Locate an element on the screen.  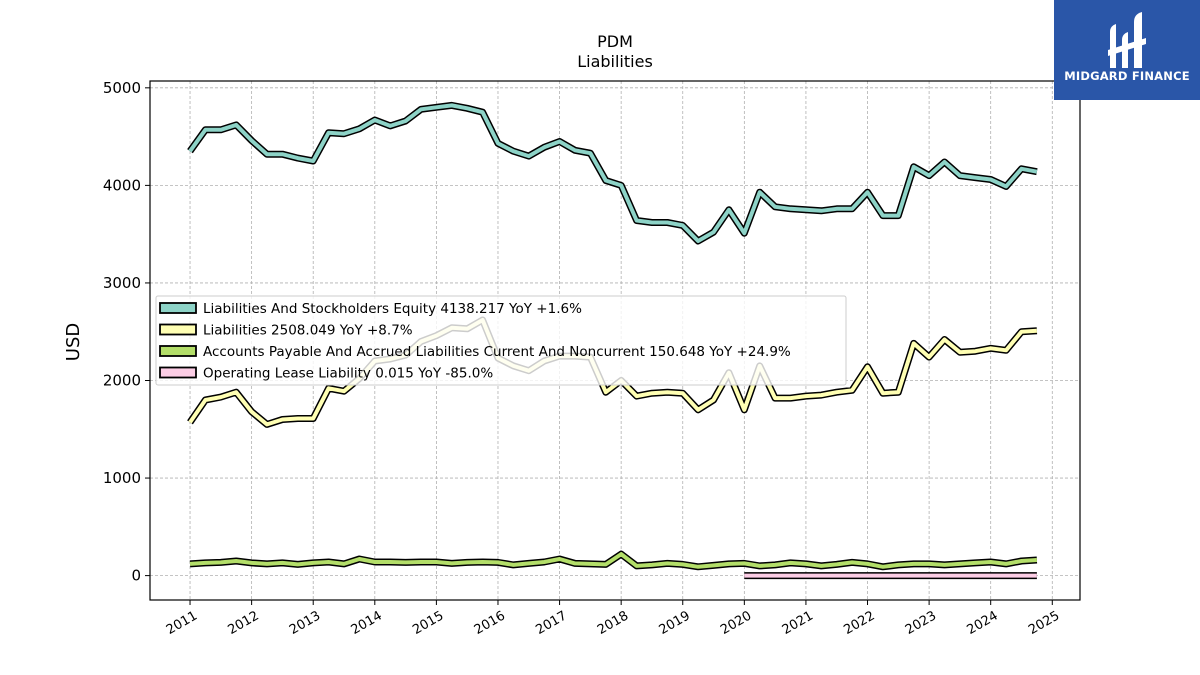
x-tick-label: 2022 is located at coordinates (859, 623).